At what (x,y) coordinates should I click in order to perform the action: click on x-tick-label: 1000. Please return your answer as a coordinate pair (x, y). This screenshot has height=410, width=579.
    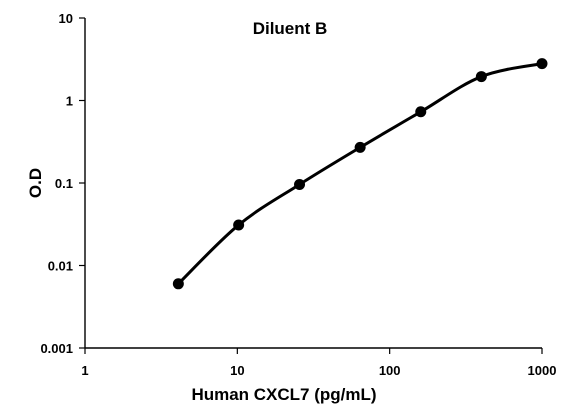
    Looking at the image, I should click on (542, 370).